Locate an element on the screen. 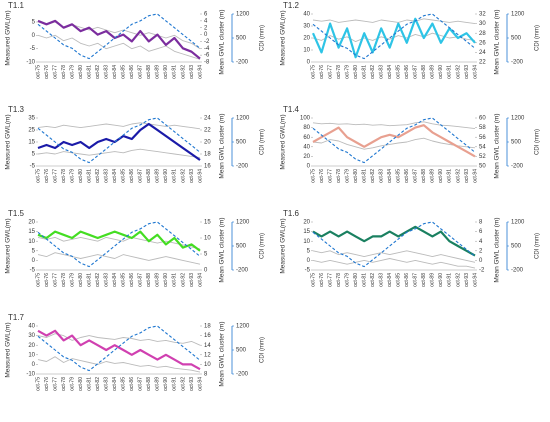 This screenshot has height=422, width=550. y-tick-label: 100 is located at coordinates (305, 119).